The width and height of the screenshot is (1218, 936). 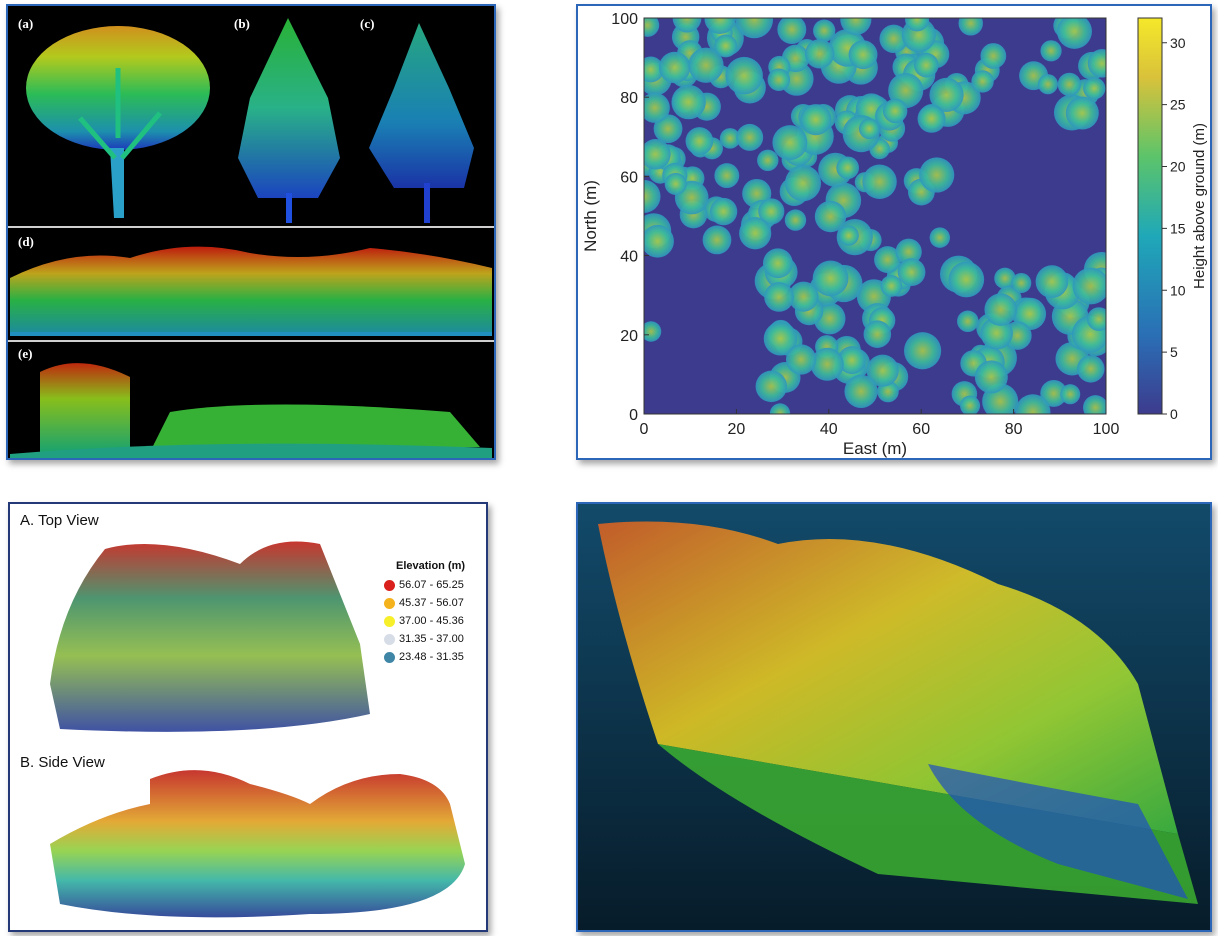 What do you see at coordinates (1058, 831) in the screenshot?
I see `forest-low-points` at bounding box center [1058, 831].